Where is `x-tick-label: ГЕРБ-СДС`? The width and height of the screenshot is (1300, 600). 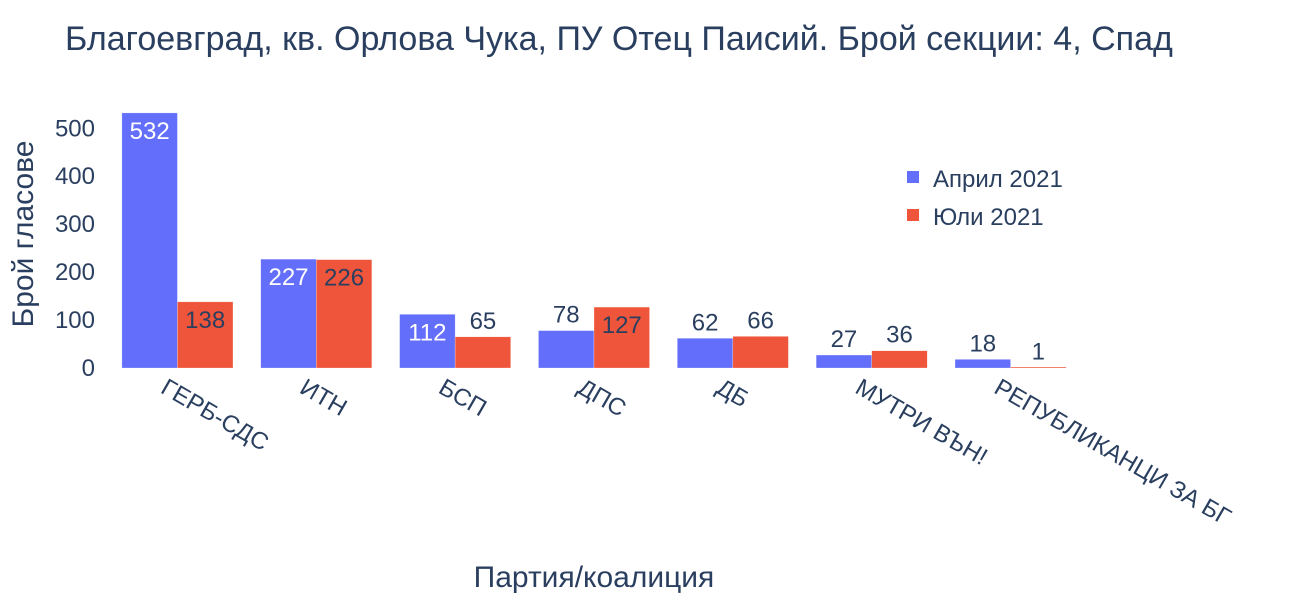 x-tick-label: ГЕРБ-СДС is located at coordinates (214, 415).